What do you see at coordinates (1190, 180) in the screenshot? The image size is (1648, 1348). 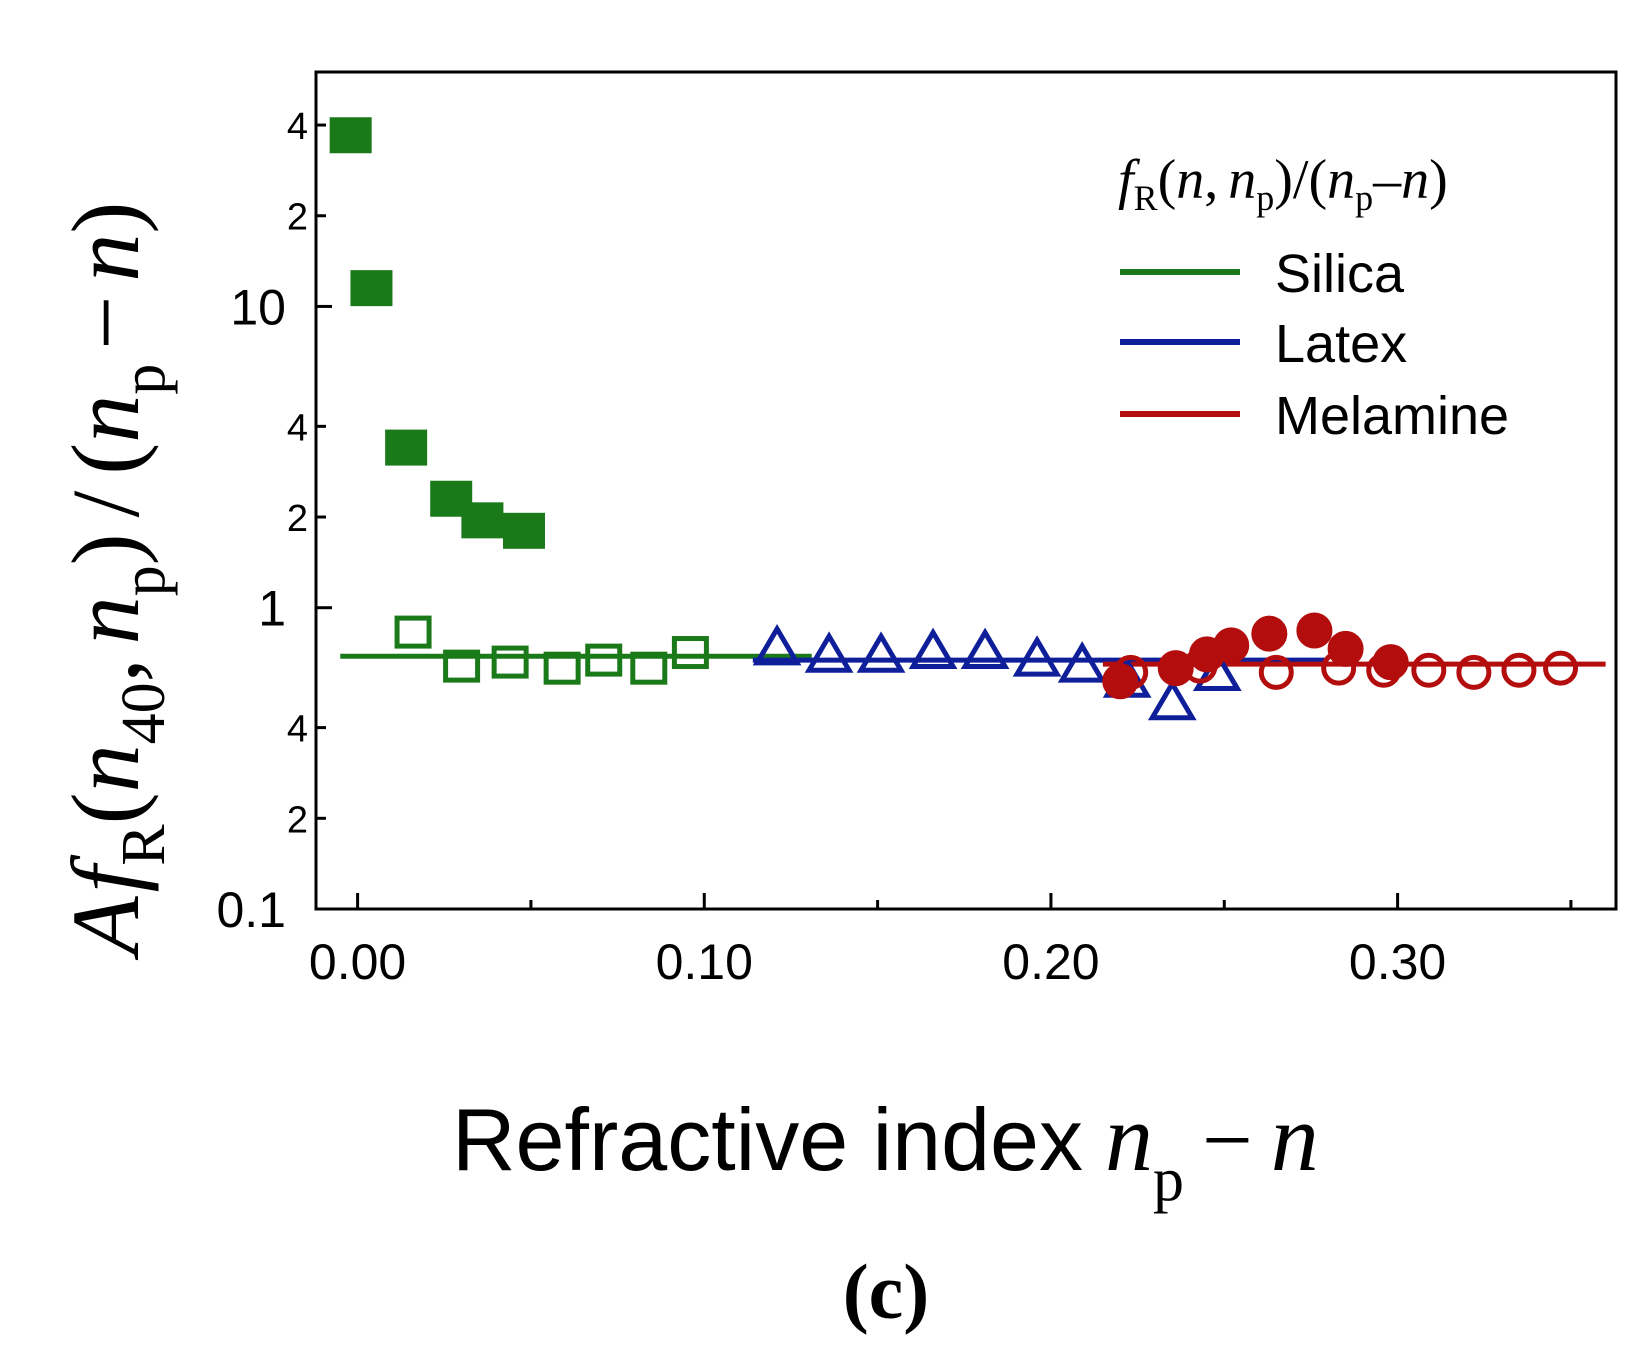 I see `legend-title-n: n` at bounding box center [1190, 180].